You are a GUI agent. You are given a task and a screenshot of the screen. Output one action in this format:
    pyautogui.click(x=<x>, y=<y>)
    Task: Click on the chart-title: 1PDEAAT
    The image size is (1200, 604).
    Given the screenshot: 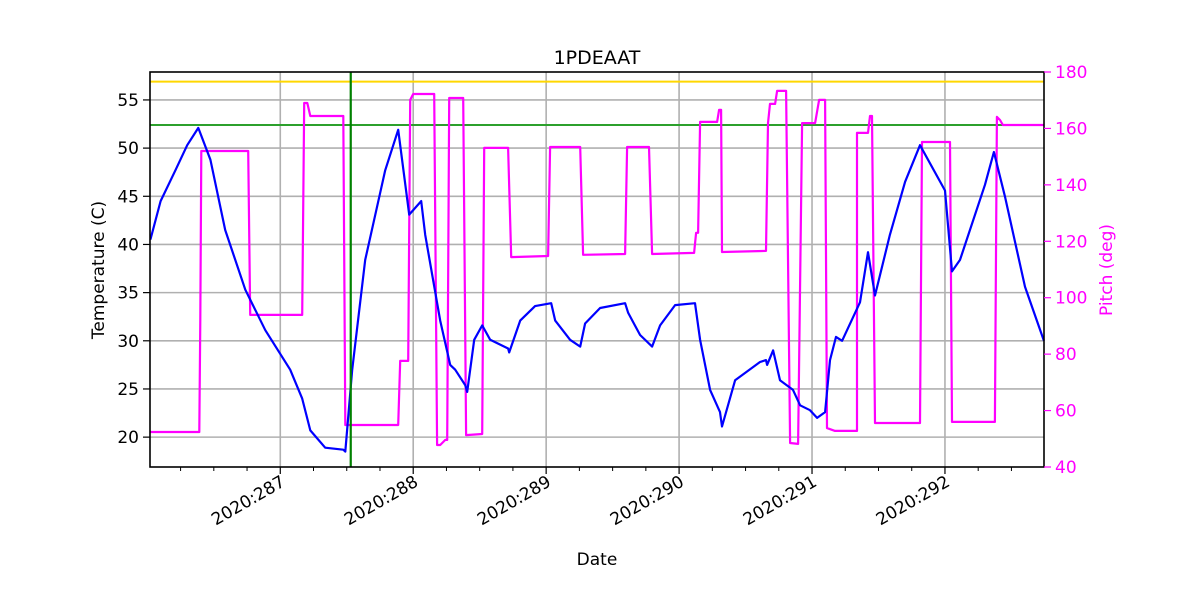 What is the action you would take?
    pyautogui.click(x=597, y=58)
    